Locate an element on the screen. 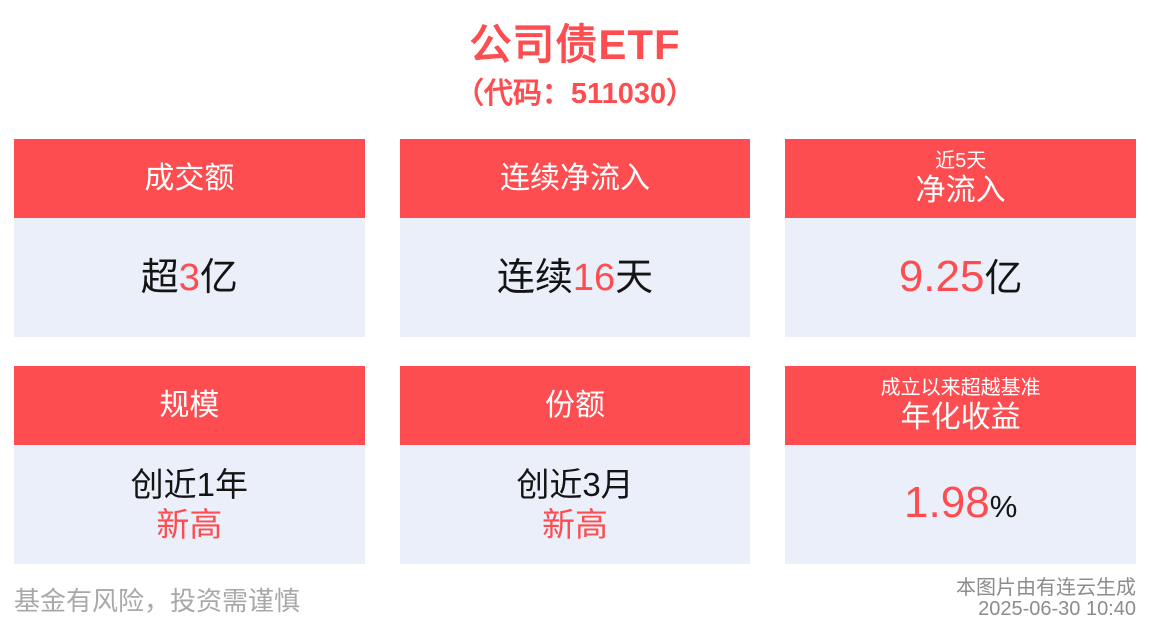 This screenshot has height=632, width=1150. value-highlight: 9.25 is located at coordinates (941, 276).